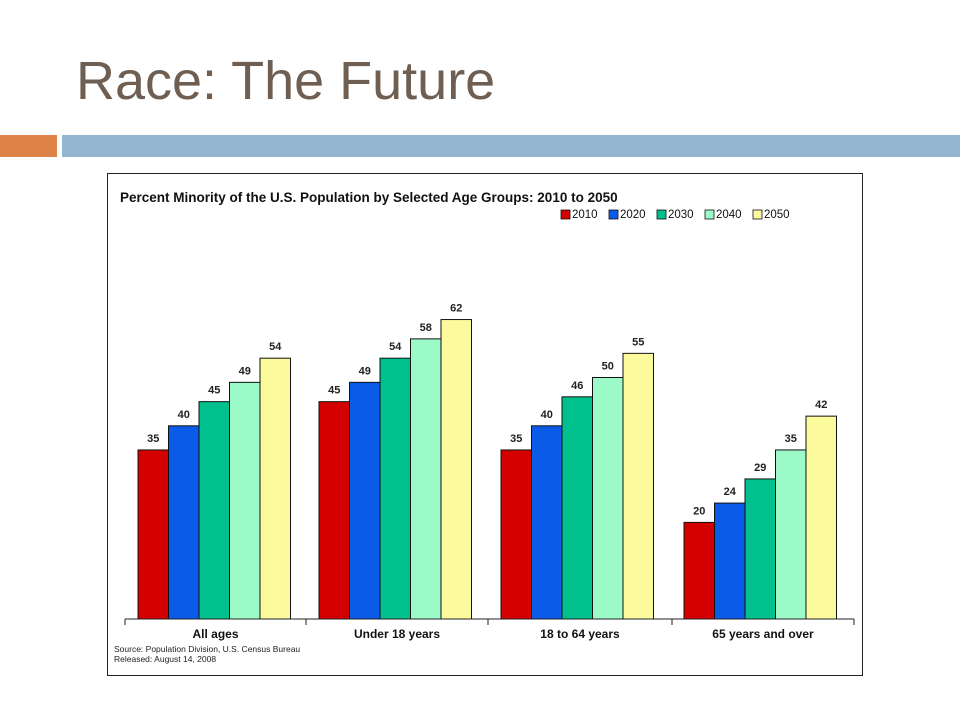  What do you see at coordinates (456, 309) in the screenshot?
I see `bar-value-label: 62` at bounding box center [456, 309].